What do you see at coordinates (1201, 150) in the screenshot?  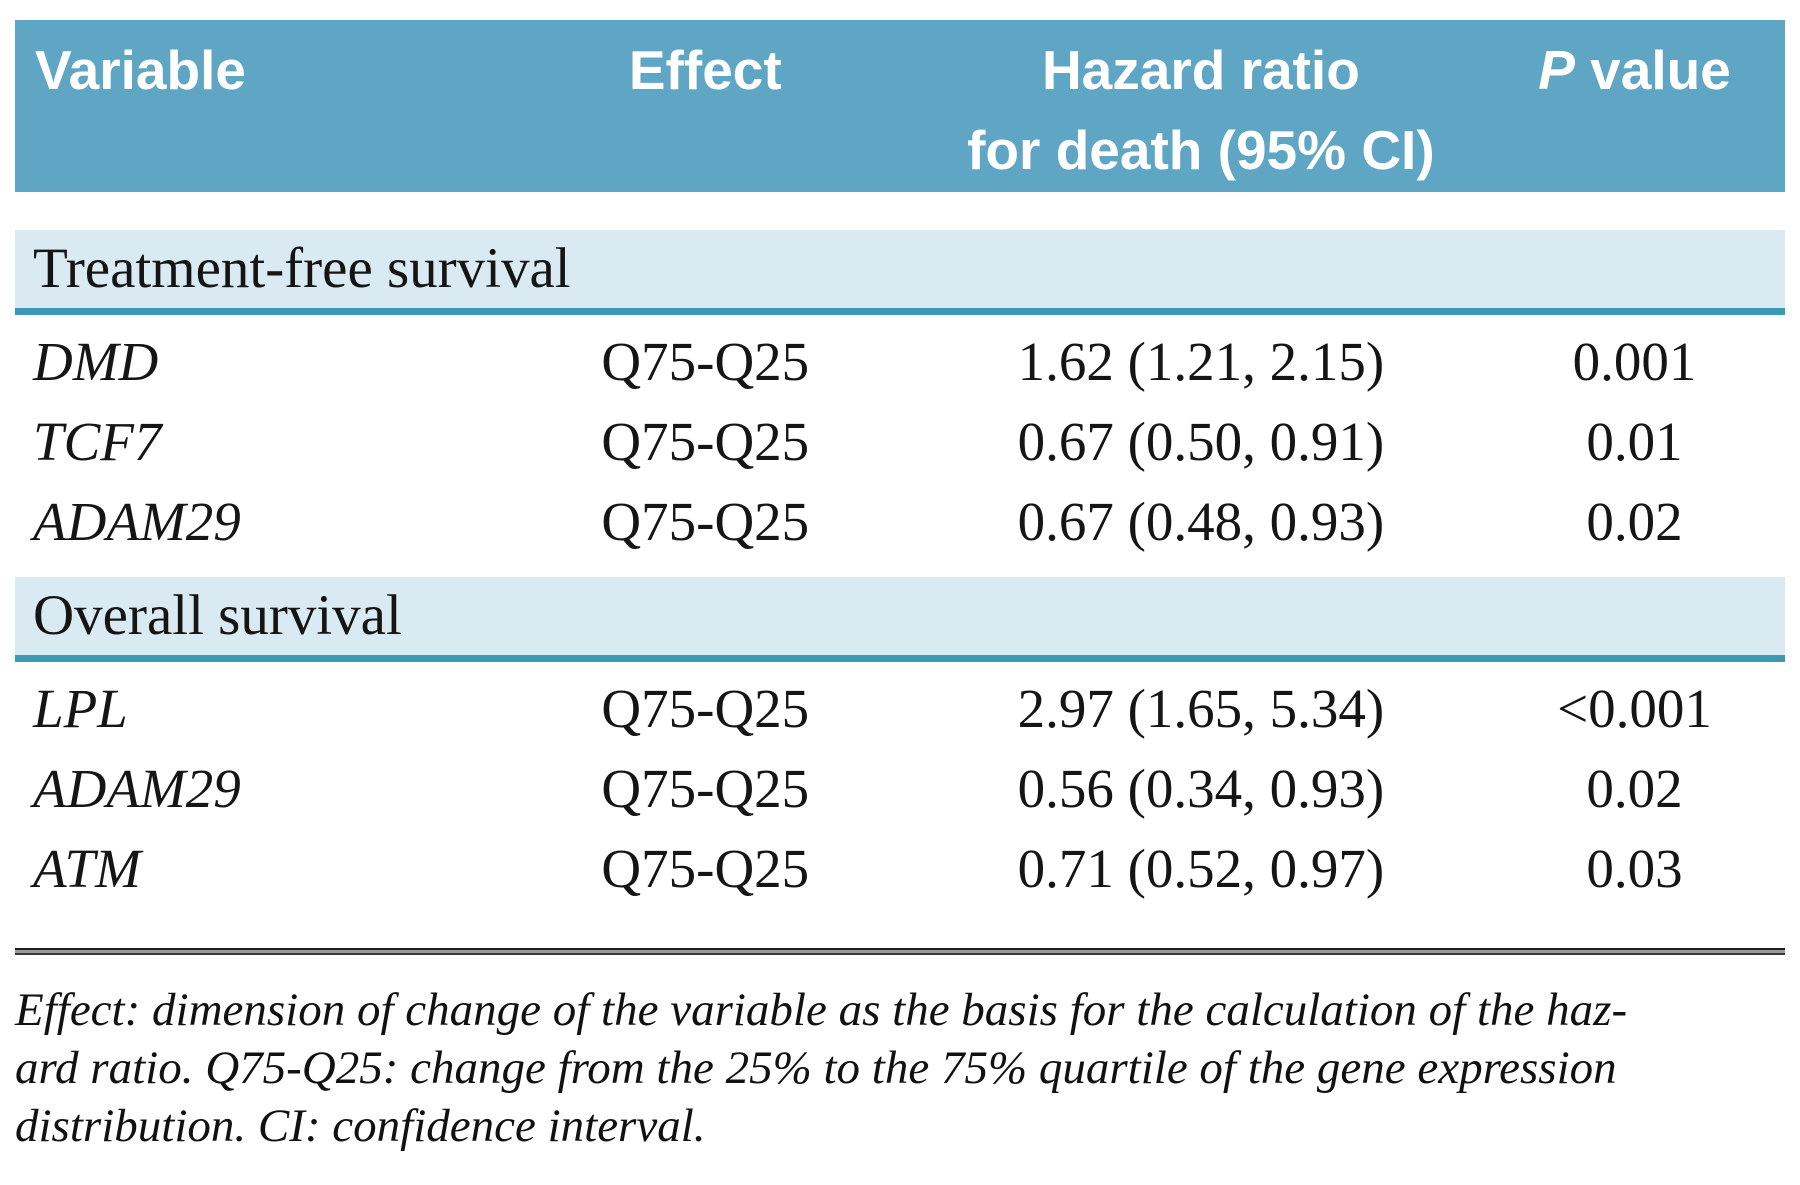 I see `column-header-hazard-ratio-line2: for death (95% CI)` at bounding box center [1201, 150].